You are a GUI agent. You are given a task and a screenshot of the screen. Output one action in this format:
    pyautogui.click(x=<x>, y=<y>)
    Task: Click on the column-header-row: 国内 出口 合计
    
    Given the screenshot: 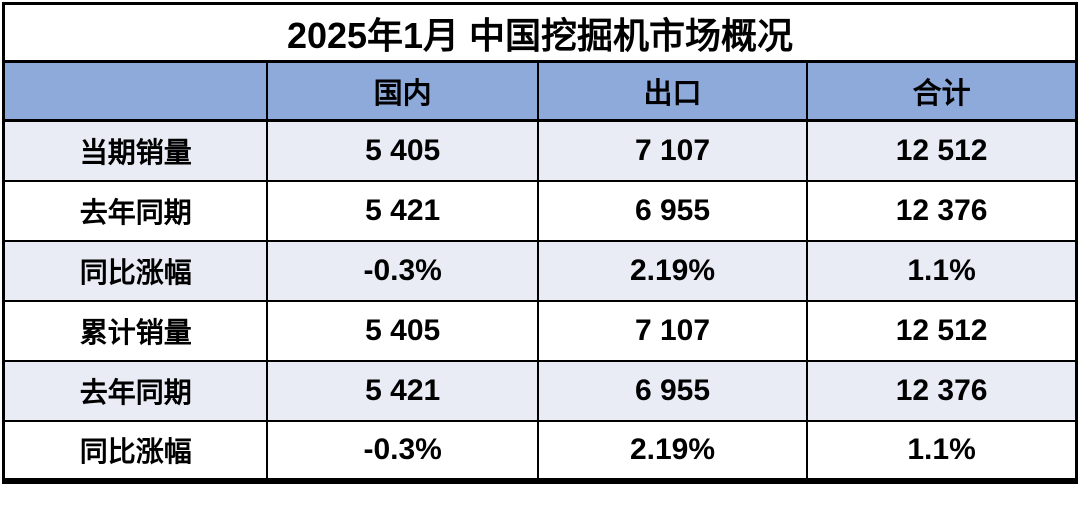 What is the action you would take?
    pyautogui.click(x=540, y=91)
    